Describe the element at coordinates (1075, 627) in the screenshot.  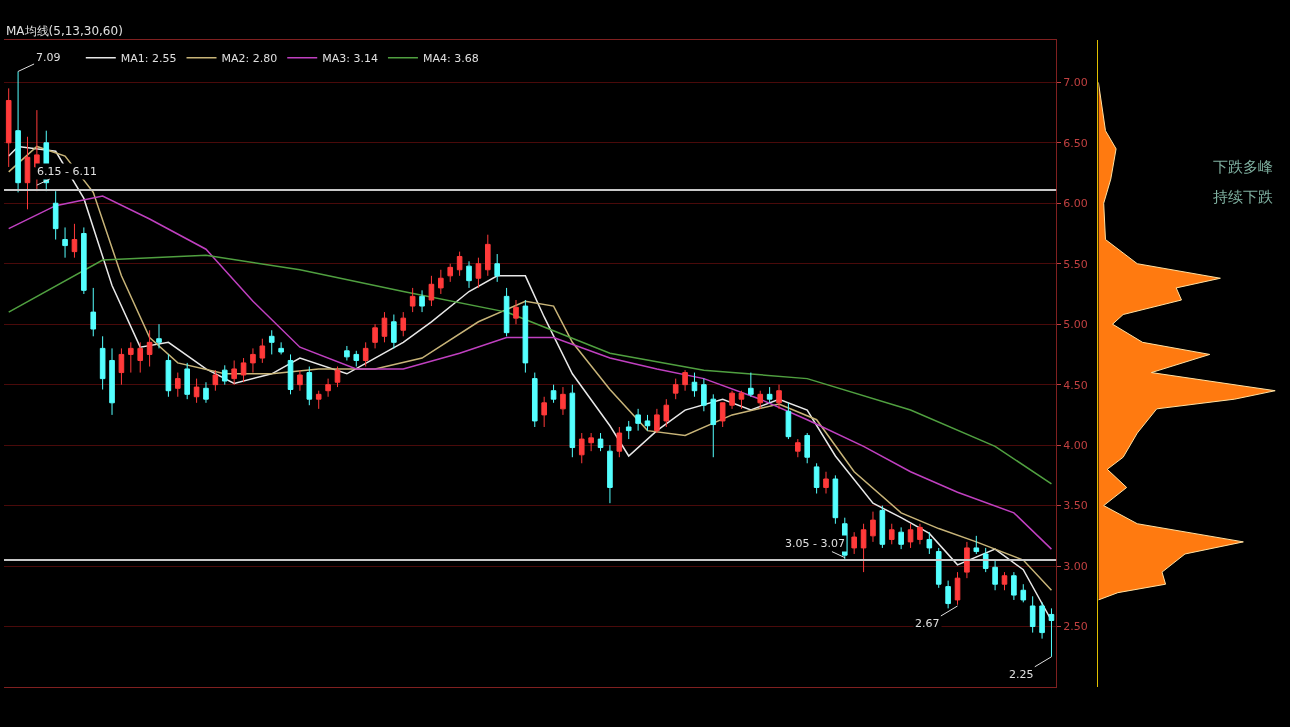
I see `y-tick-label: 2.50` at that location.